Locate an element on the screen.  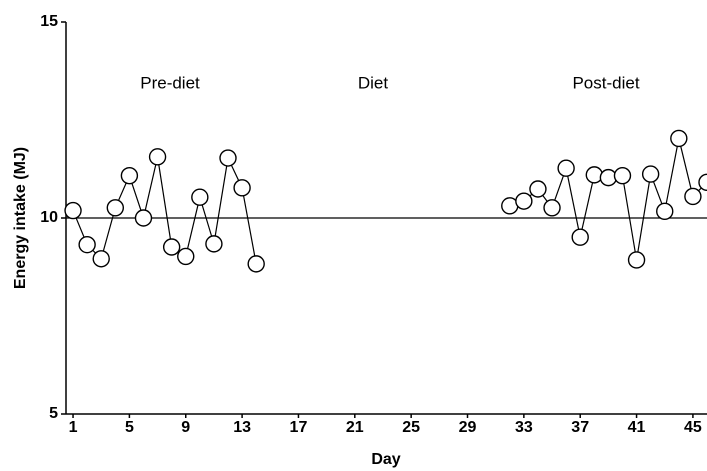
y-axis-label: Energy intake (MJ) is located at coordinates (20, 218).